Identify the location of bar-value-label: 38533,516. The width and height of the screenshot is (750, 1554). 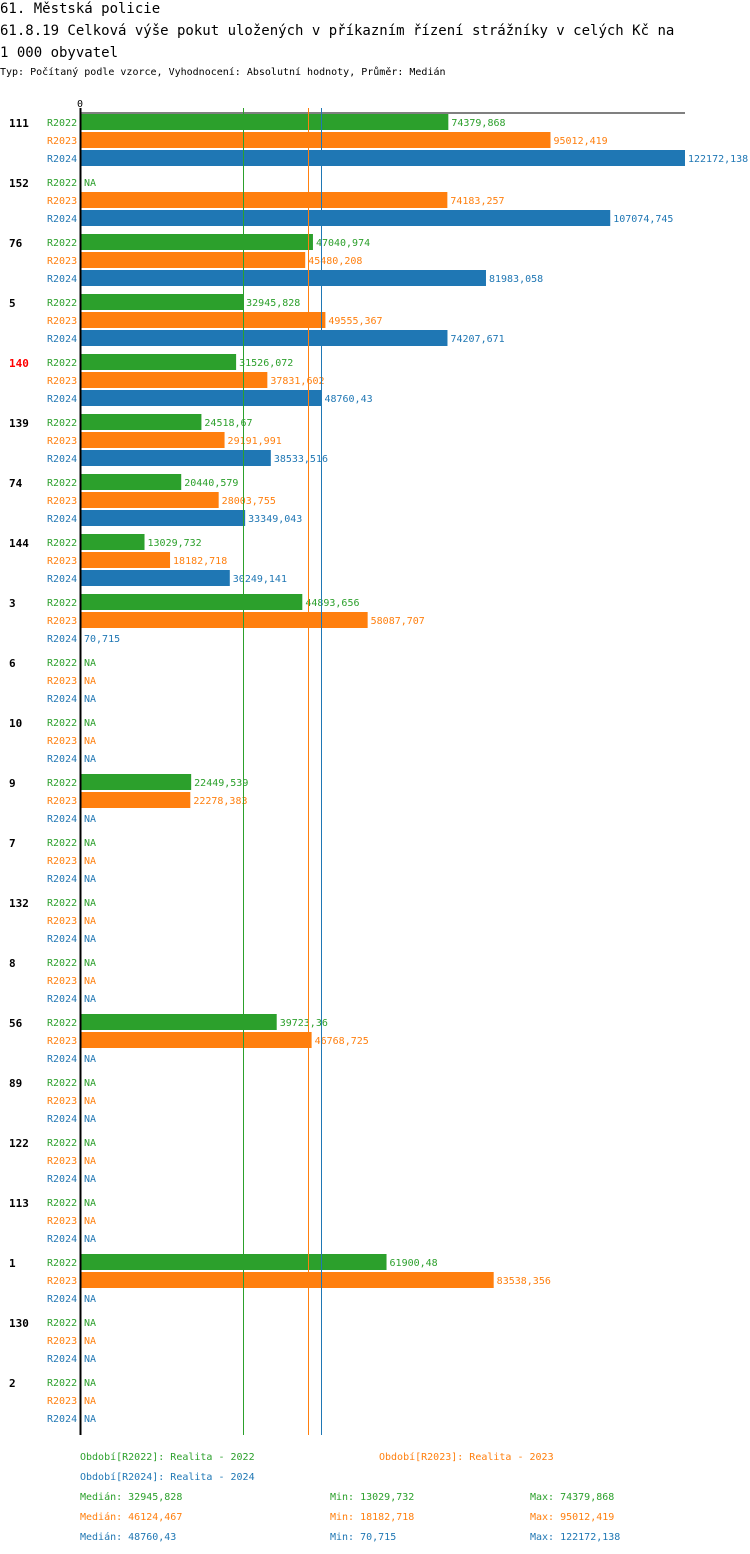
(301, 459).